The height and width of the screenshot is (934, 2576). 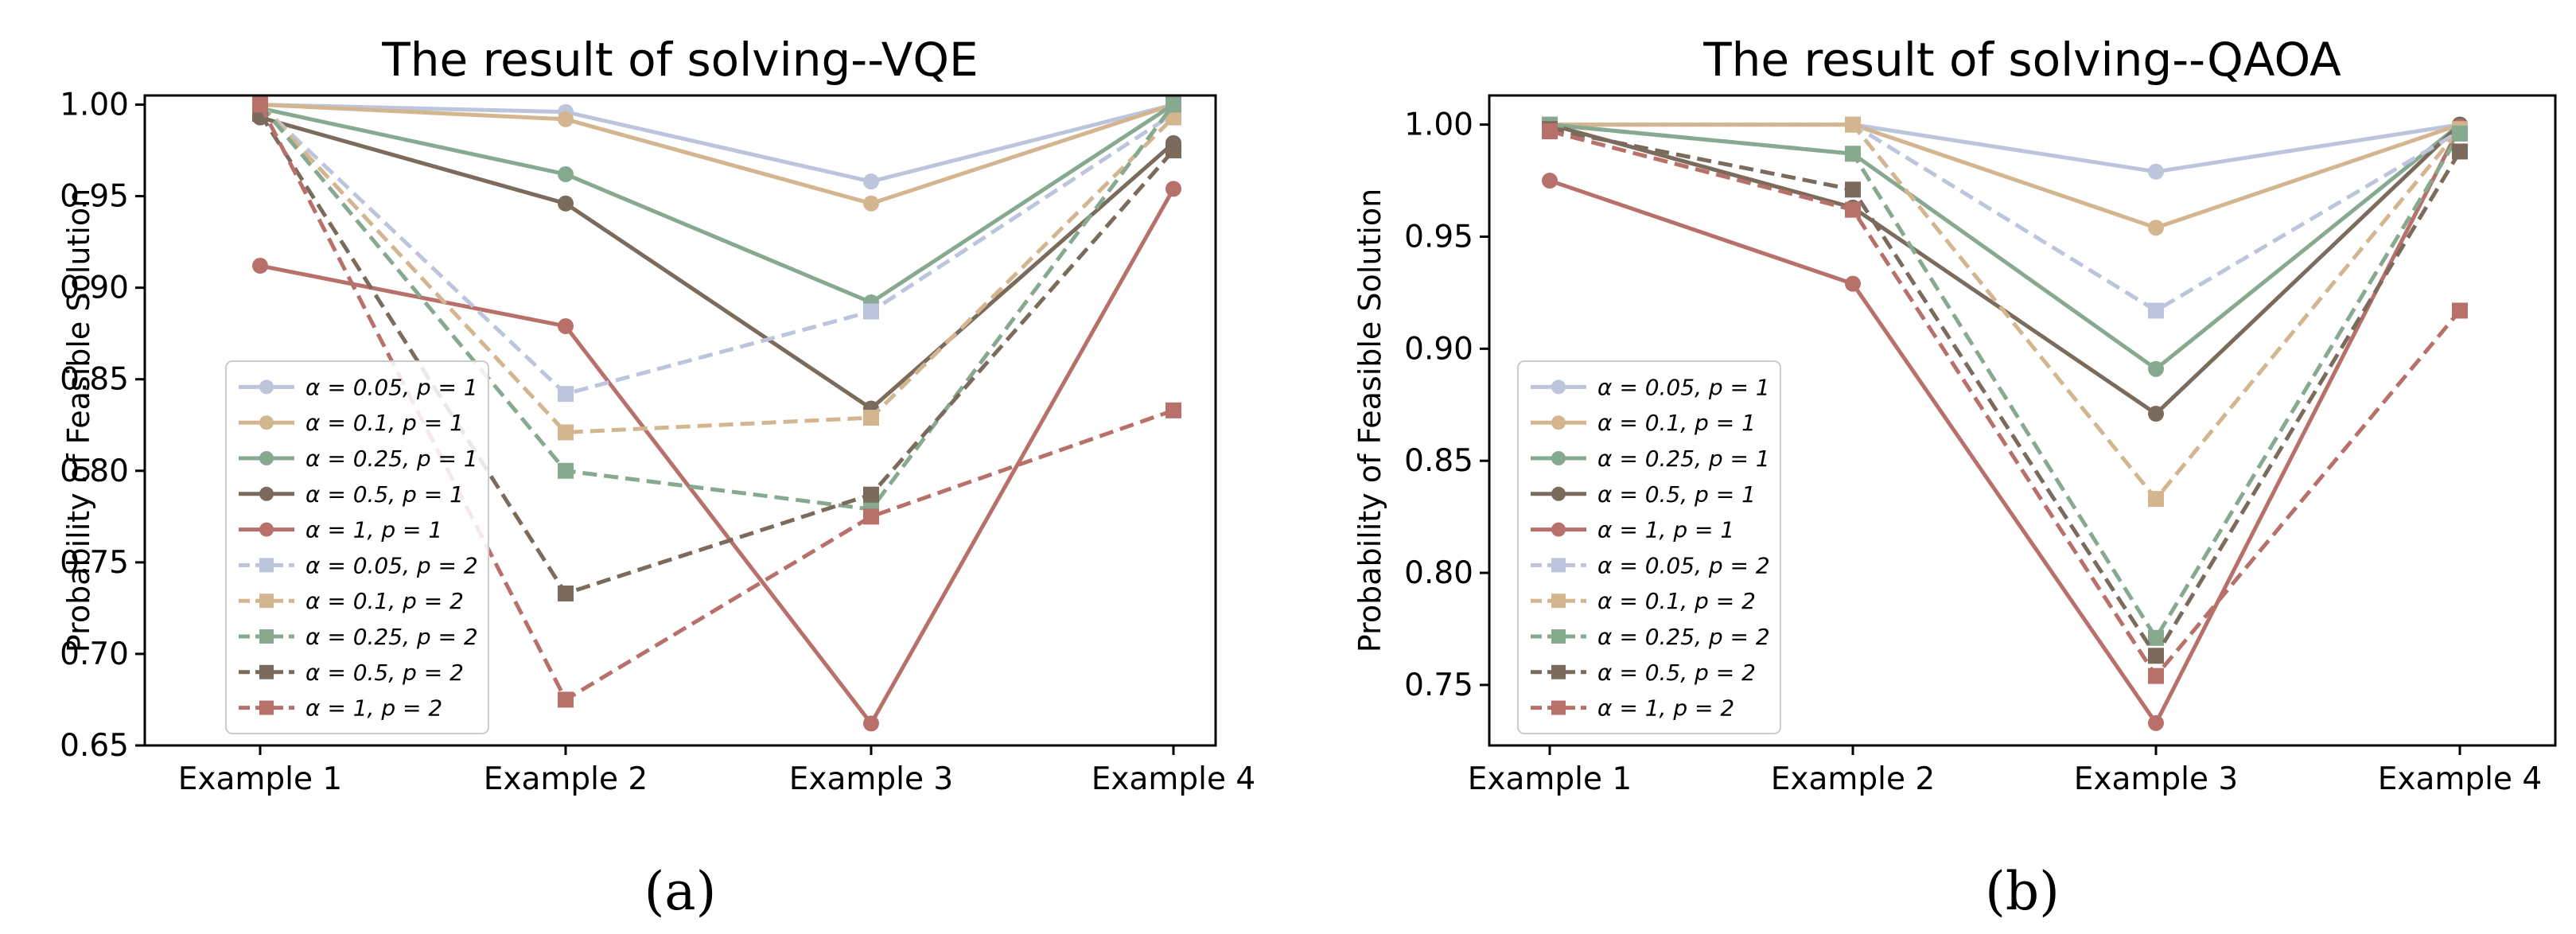 I want to click on legend-entry-label: α = 0.5, p = 2, so click(x=1676, y=673).